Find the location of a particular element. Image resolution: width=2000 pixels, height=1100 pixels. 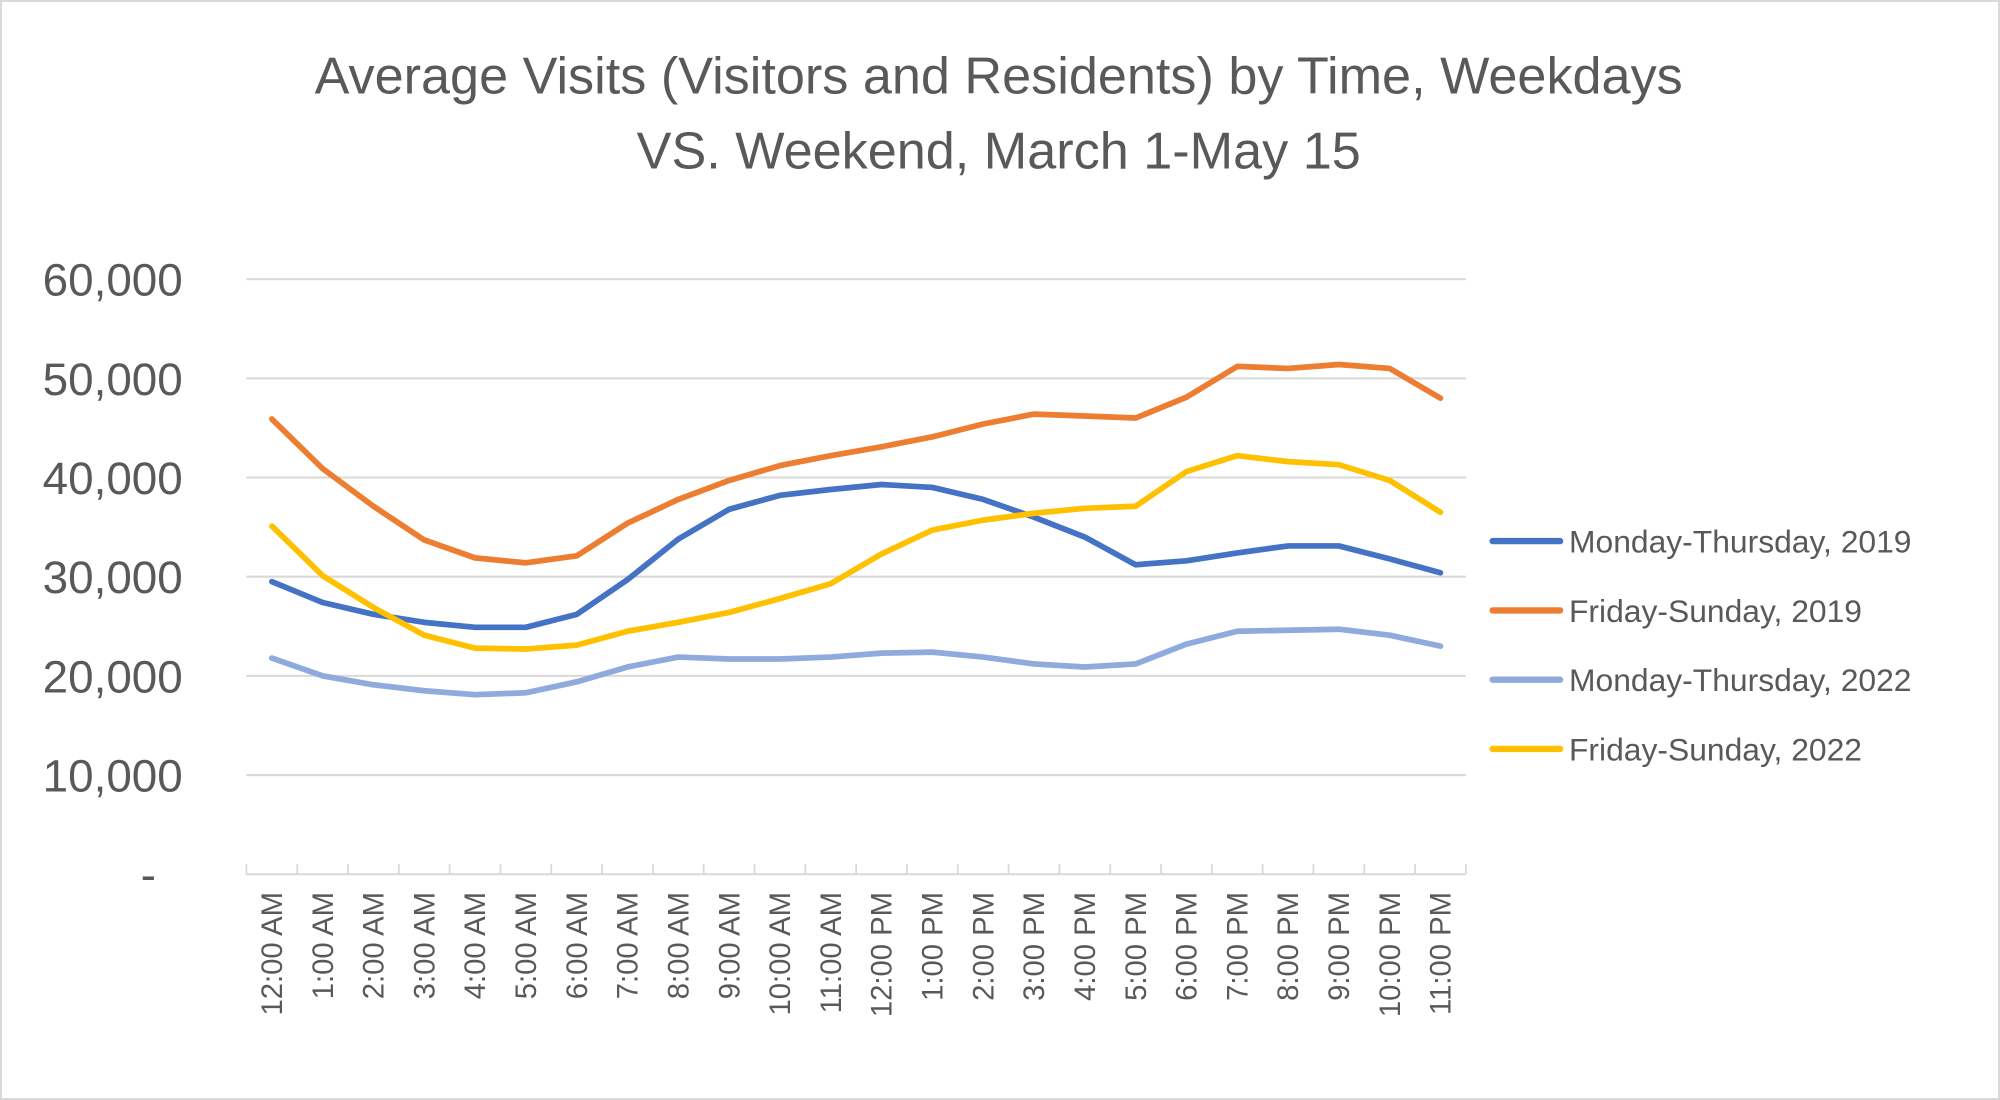

y-tick-label: - is located at coordinates (148, 875).